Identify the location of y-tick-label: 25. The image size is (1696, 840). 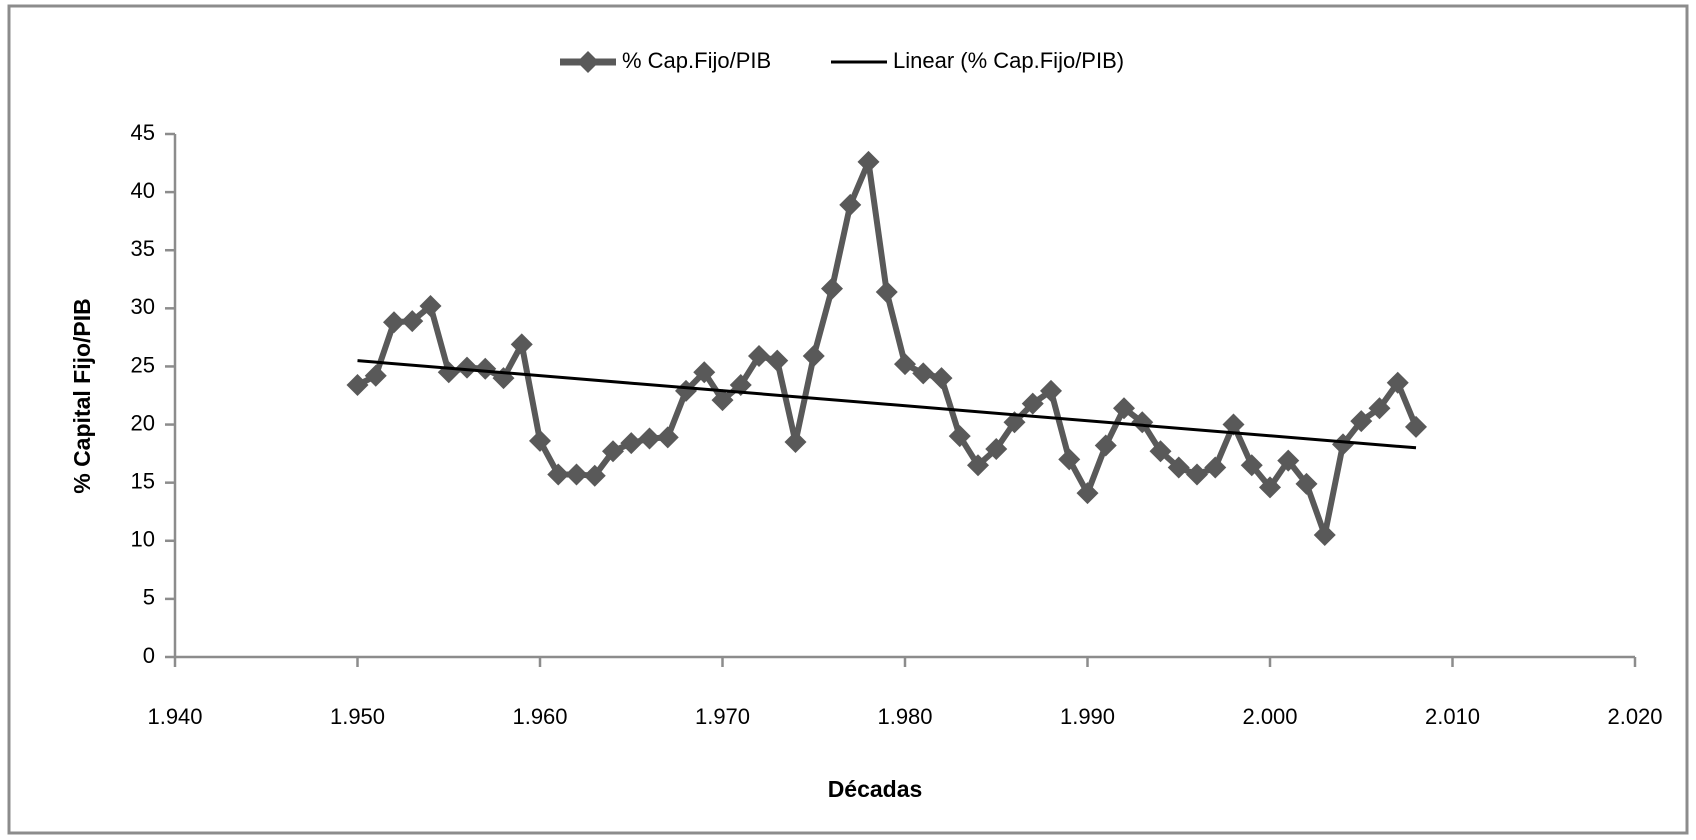
(143, 364).